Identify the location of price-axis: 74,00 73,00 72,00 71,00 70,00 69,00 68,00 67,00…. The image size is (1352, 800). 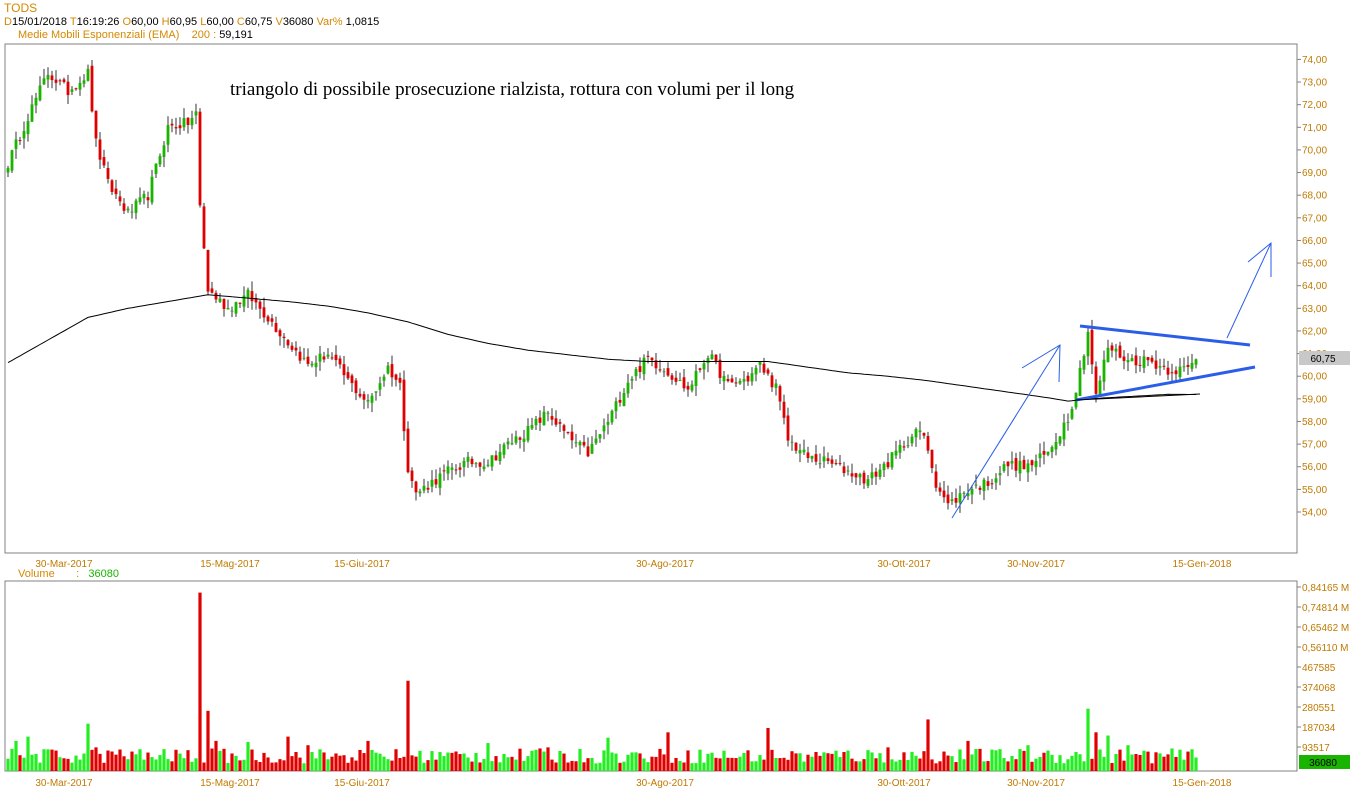
(1312, 287).